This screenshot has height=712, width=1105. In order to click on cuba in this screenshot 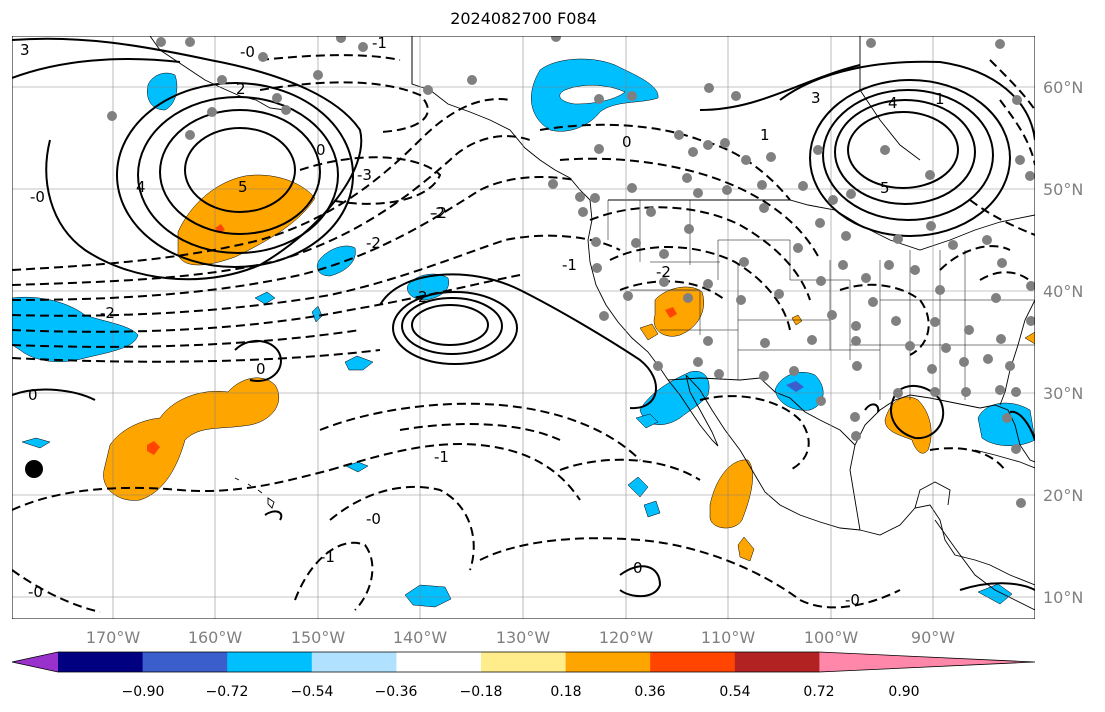, I will do `click(1004, 459)`.